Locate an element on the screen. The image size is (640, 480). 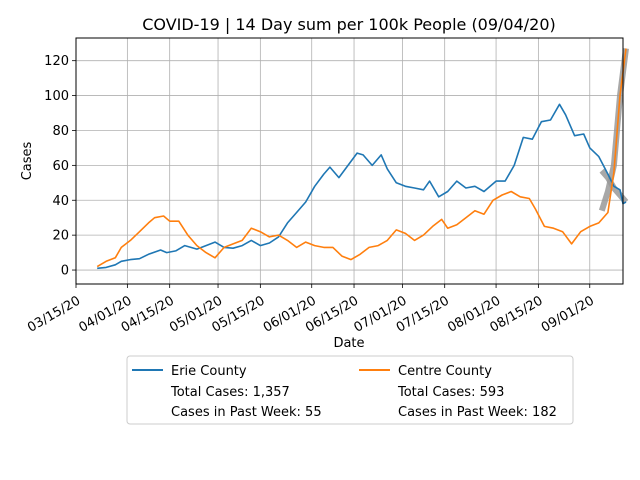
y-tick-label: 20 is located at coordinates (60, 236).